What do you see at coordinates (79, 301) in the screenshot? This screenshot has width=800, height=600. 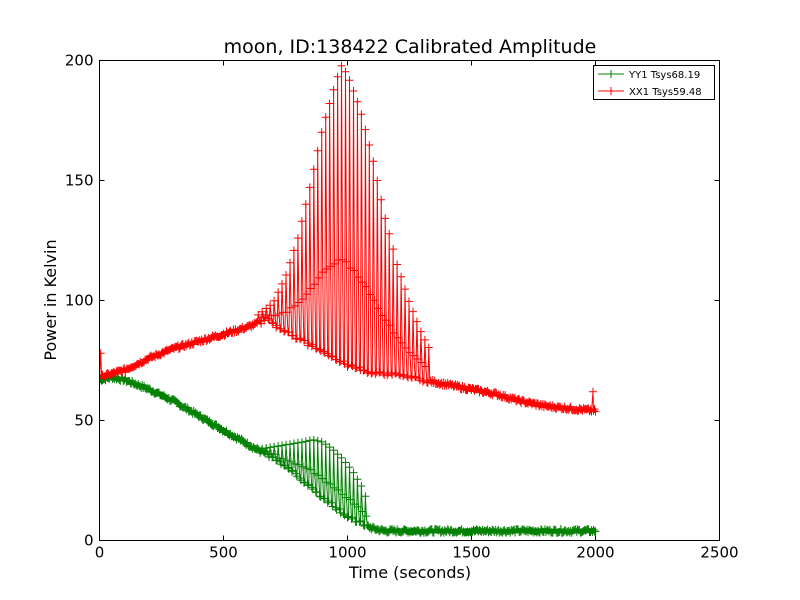 I see `y-tick-label: 100` at bounding box center [79, 301].